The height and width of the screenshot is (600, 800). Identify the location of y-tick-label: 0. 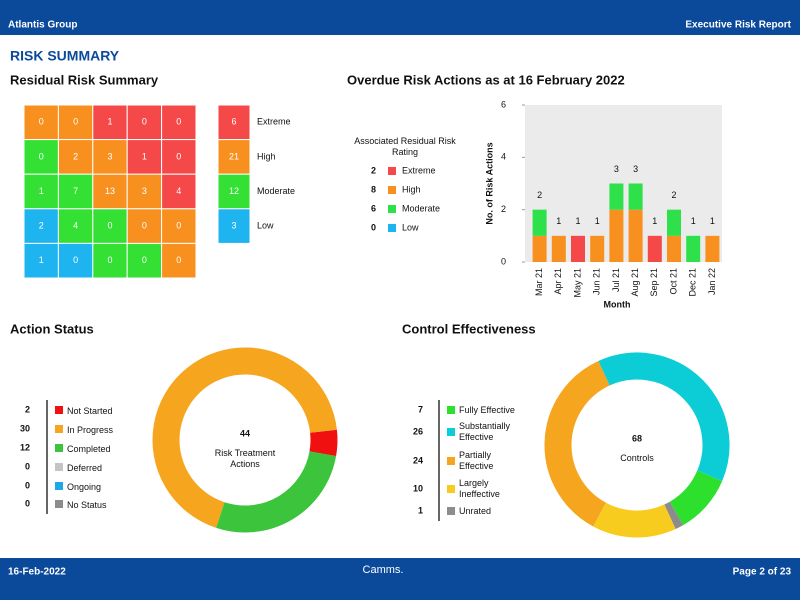
(503, 261).